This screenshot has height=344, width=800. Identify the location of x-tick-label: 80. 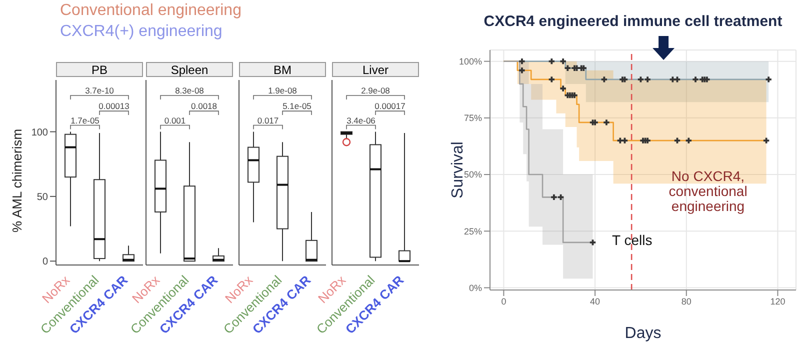
(686, 301).